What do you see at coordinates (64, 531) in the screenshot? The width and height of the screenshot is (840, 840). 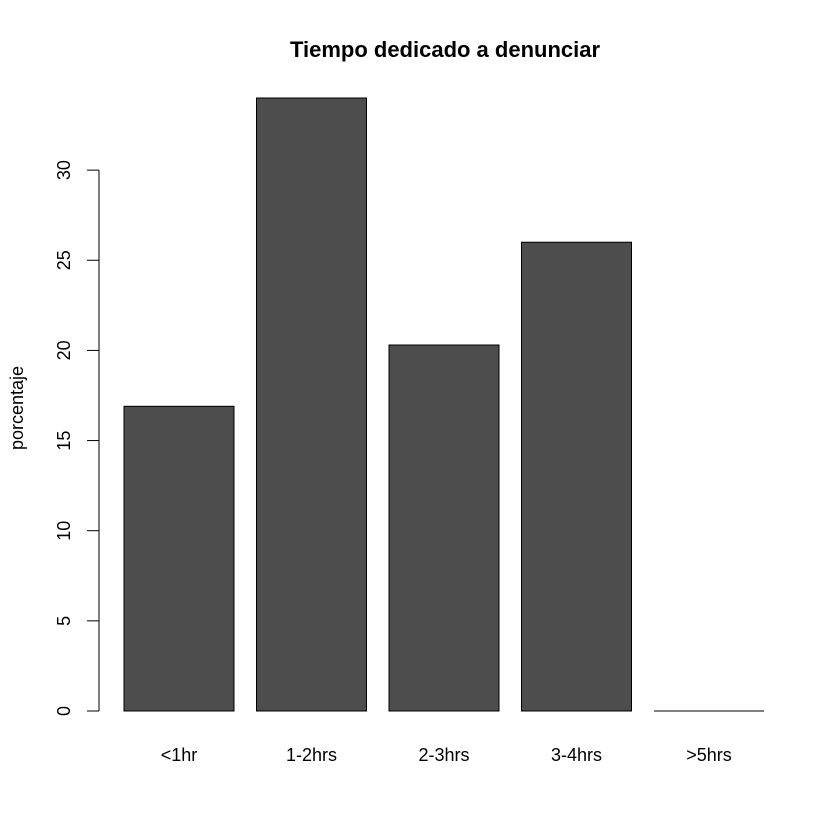 I see `y-tick-label: 10` at bounding box center [64, 531].